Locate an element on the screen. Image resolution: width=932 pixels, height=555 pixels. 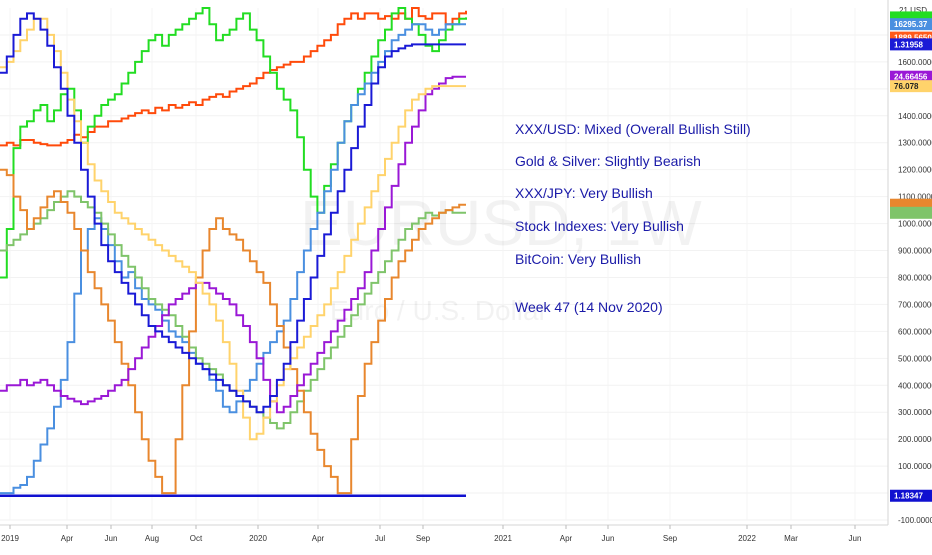
y-tick-label: 100.00000 is located at coordinates (915, 466).